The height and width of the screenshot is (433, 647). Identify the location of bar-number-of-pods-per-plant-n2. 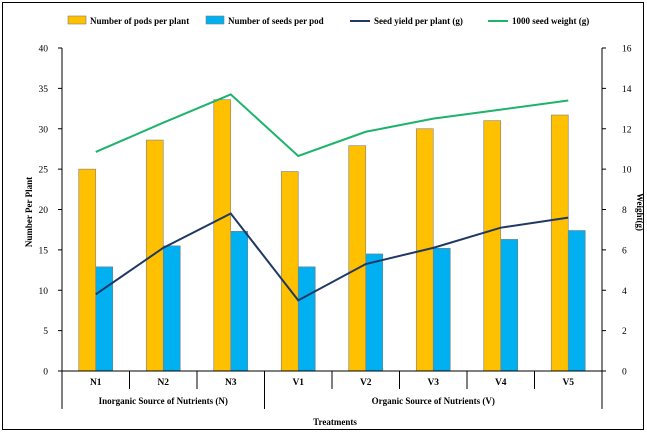
(154, 255).